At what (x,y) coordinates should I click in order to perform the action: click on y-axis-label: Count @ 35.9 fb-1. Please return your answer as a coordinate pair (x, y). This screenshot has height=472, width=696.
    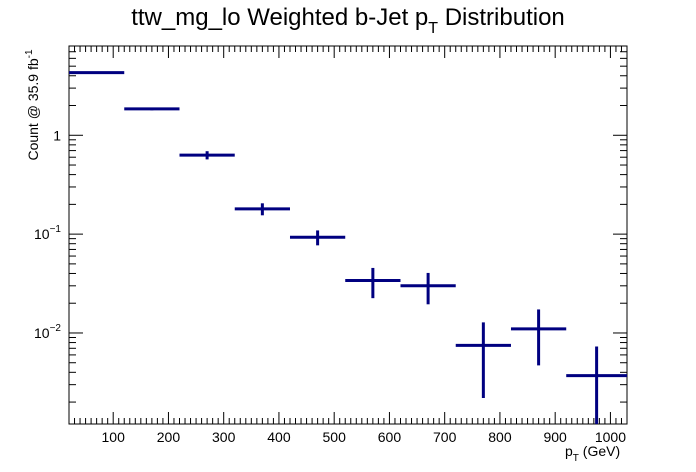
    Looking at the image, I should click on (32, 105).